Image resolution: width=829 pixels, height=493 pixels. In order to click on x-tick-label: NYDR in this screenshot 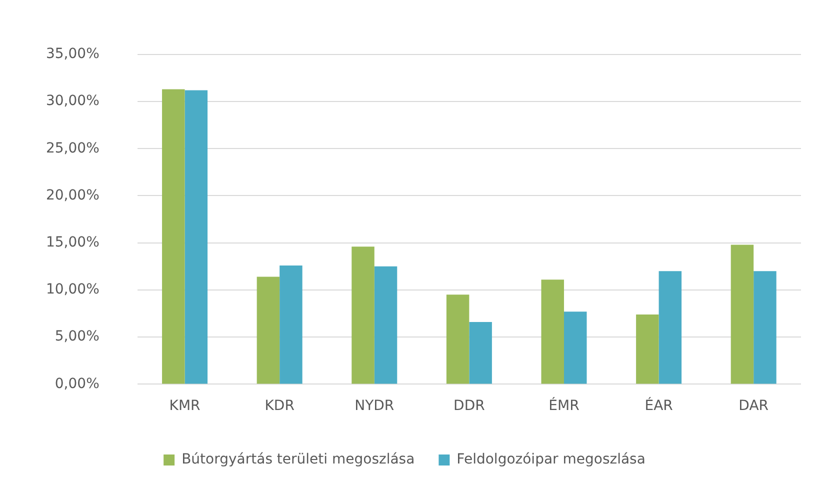, I will do `click(374, 406)`.